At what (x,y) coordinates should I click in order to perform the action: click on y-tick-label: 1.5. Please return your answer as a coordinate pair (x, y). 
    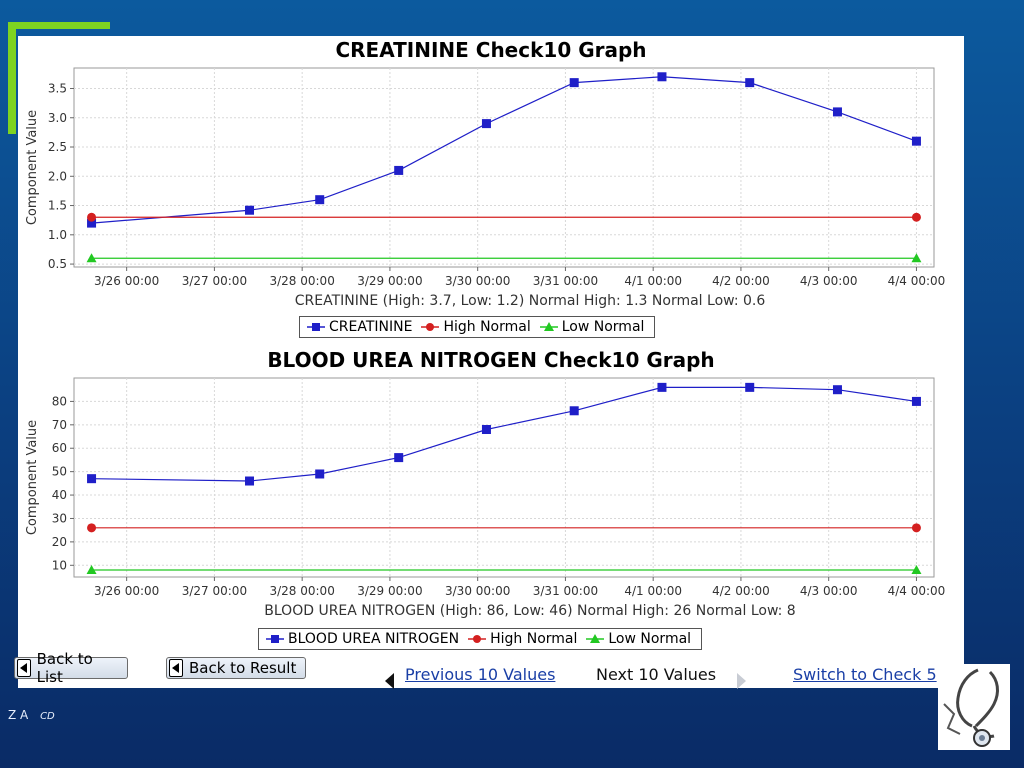
    Looking at the image, I should click on (57, 206).